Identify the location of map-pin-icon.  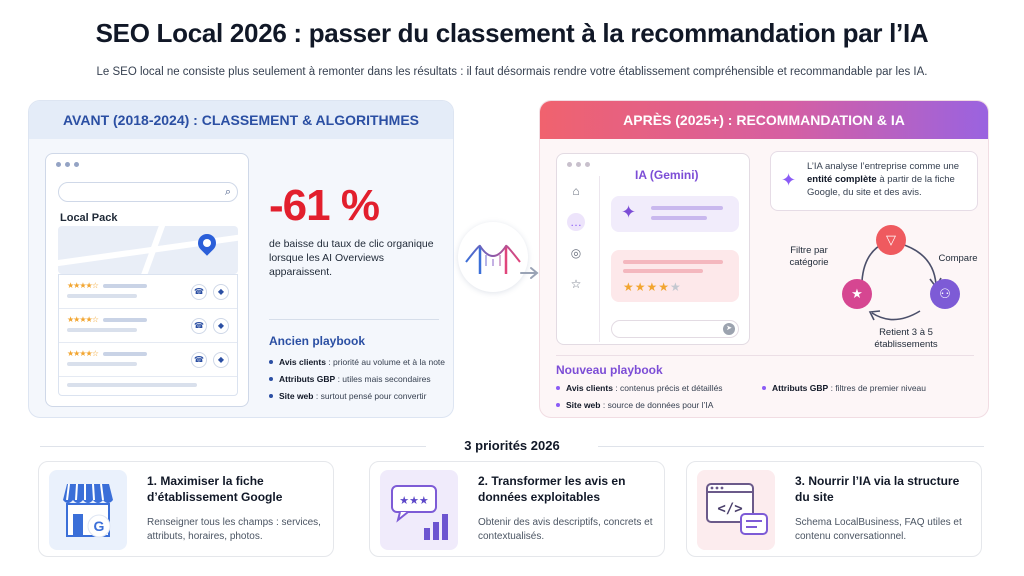
(207, 243).